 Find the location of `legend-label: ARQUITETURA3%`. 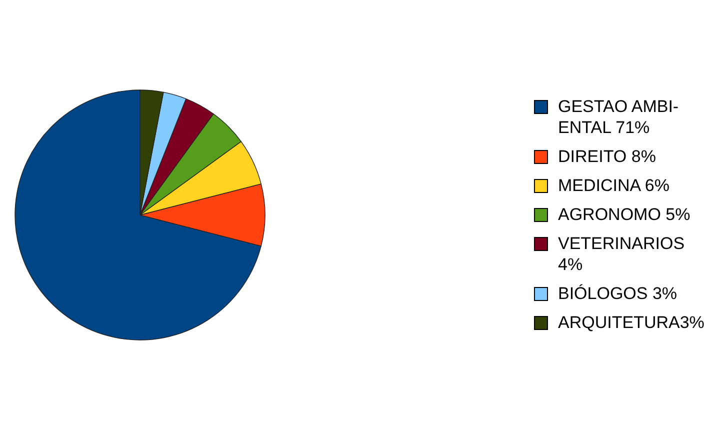

legend-label: ARQUITETURA3% is located at coordinates (631, 322).